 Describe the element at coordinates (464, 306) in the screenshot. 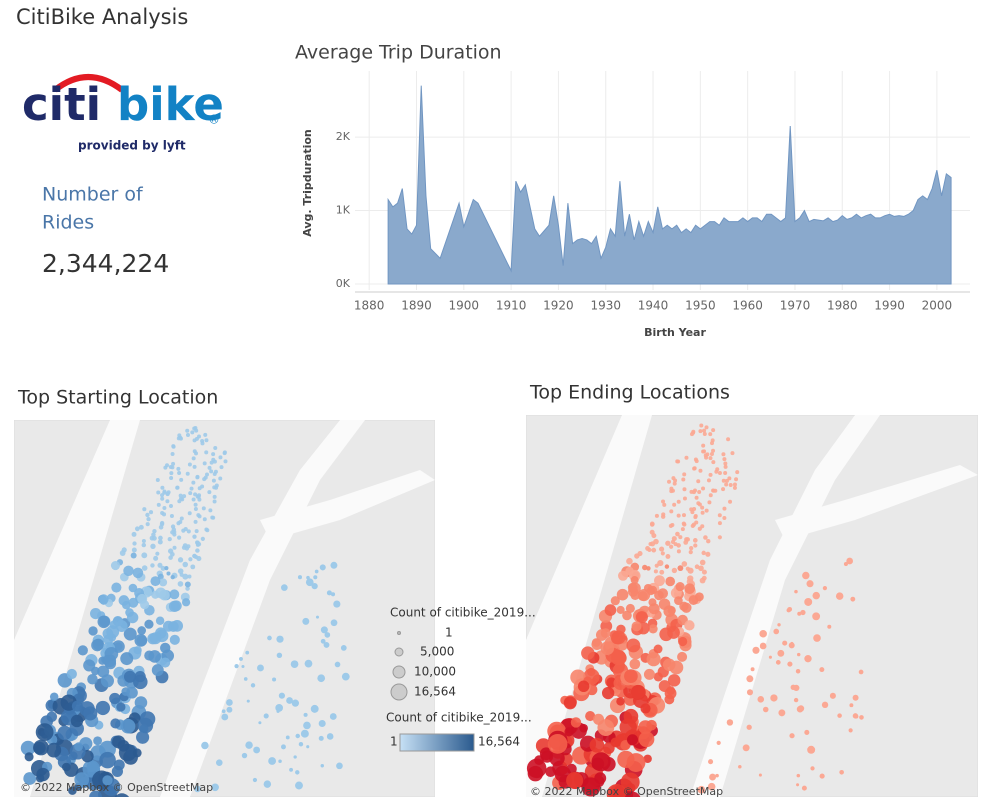

I see `x-tick-label: 1900` at that location.